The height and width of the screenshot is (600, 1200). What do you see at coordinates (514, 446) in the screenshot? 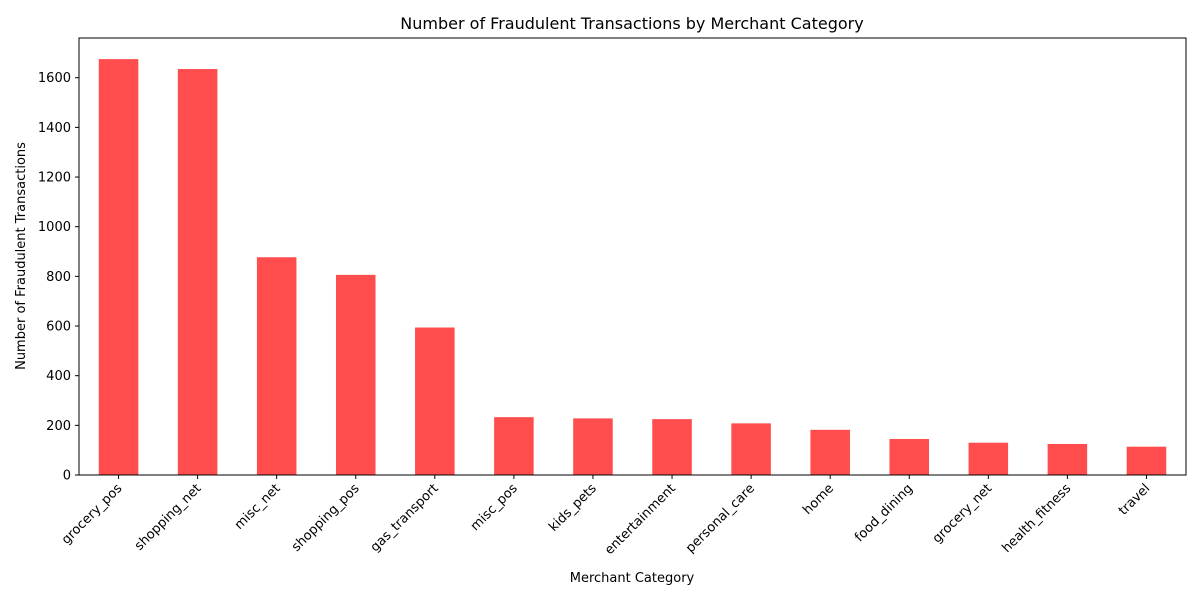
I see `bar-misc_pos` at bounding box center [514, 446].